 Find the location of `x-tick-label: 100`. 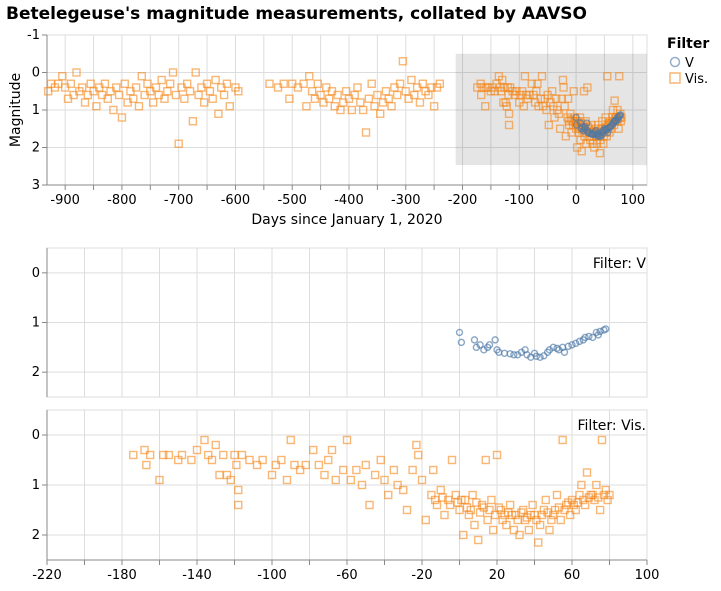

x-tick-label: 100 is located at coordinates (632, 200).